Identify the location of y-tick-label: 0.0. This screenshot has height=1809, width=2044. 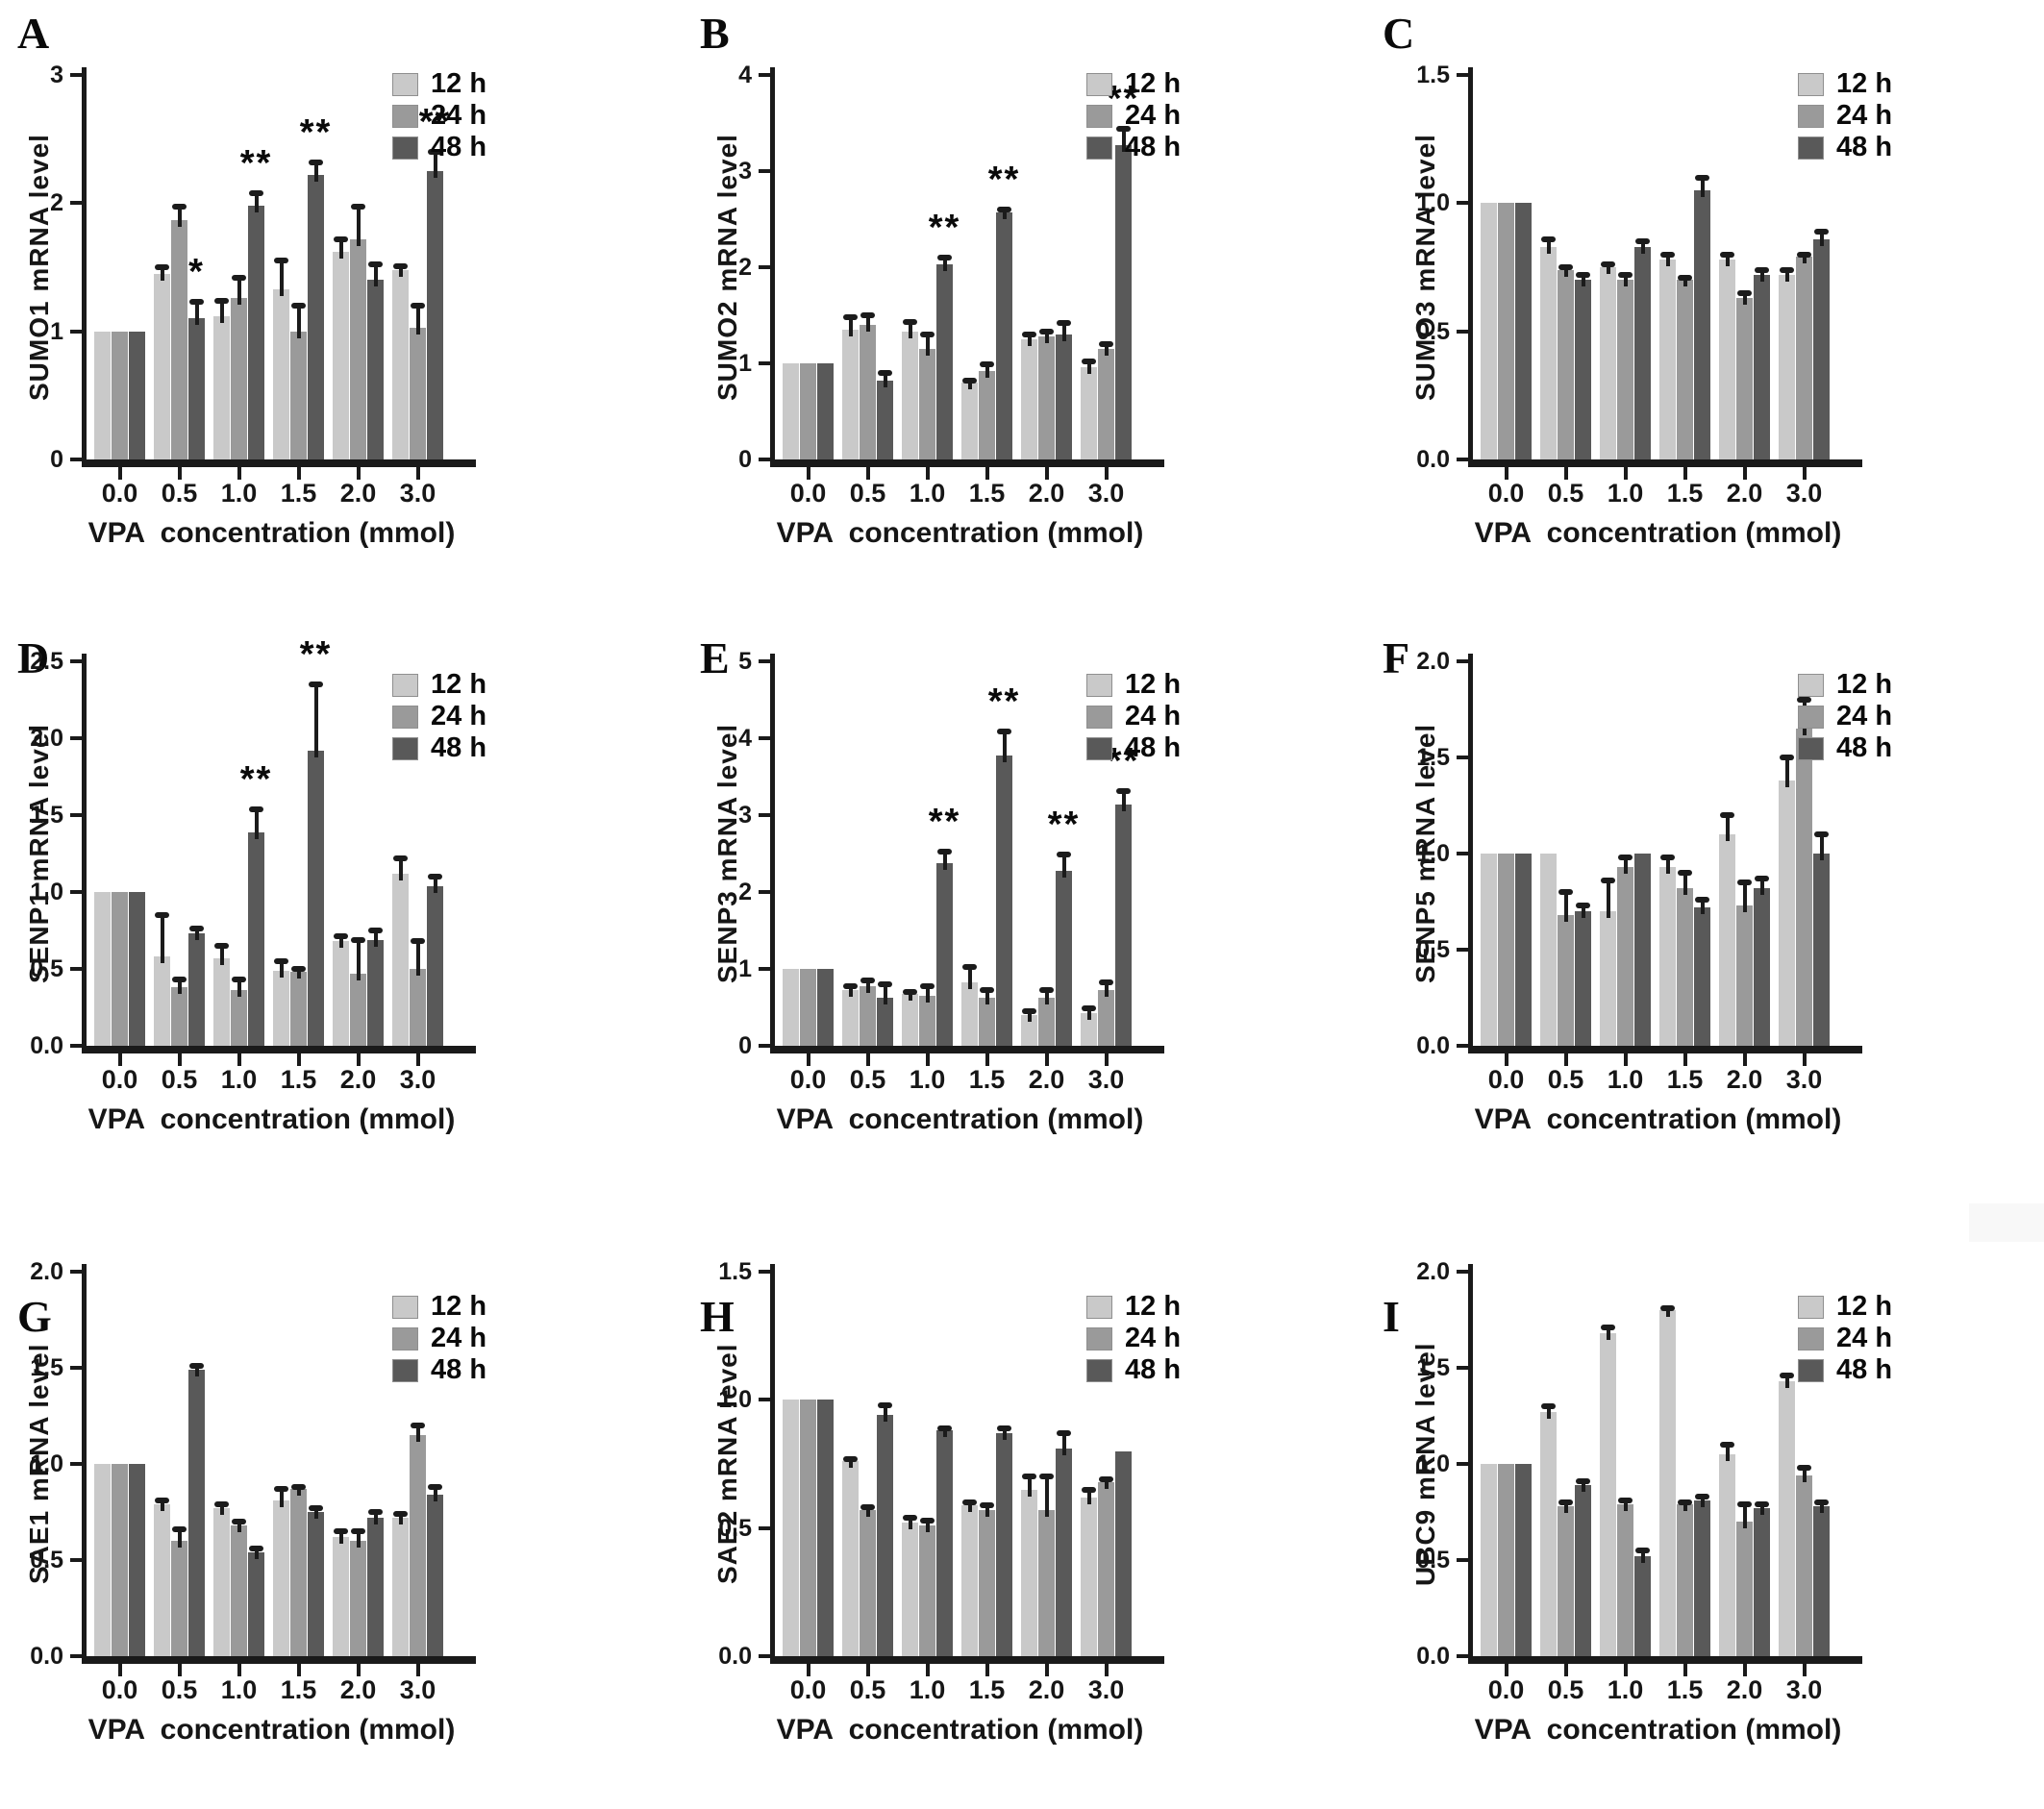
(46, 1045).